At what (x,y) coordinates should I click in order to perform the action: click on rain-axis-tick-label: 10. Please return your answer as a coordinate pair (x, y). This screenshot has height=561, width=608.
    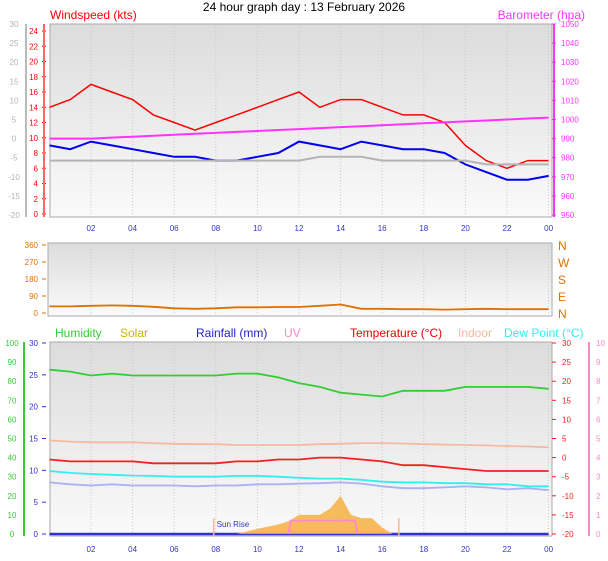
    Looking at the image, I should click on (33, 470).